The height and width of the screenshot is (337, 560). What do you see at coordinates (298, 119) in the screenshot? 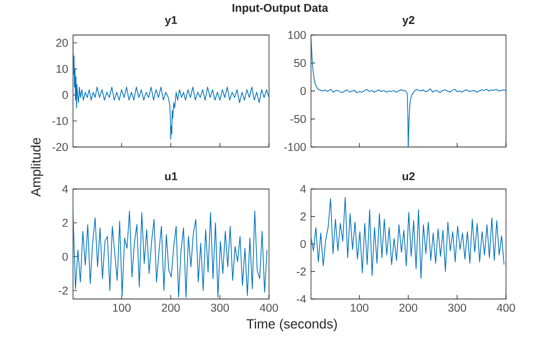
I see `y-tick-label: -50` at bounding box center [298, 119].